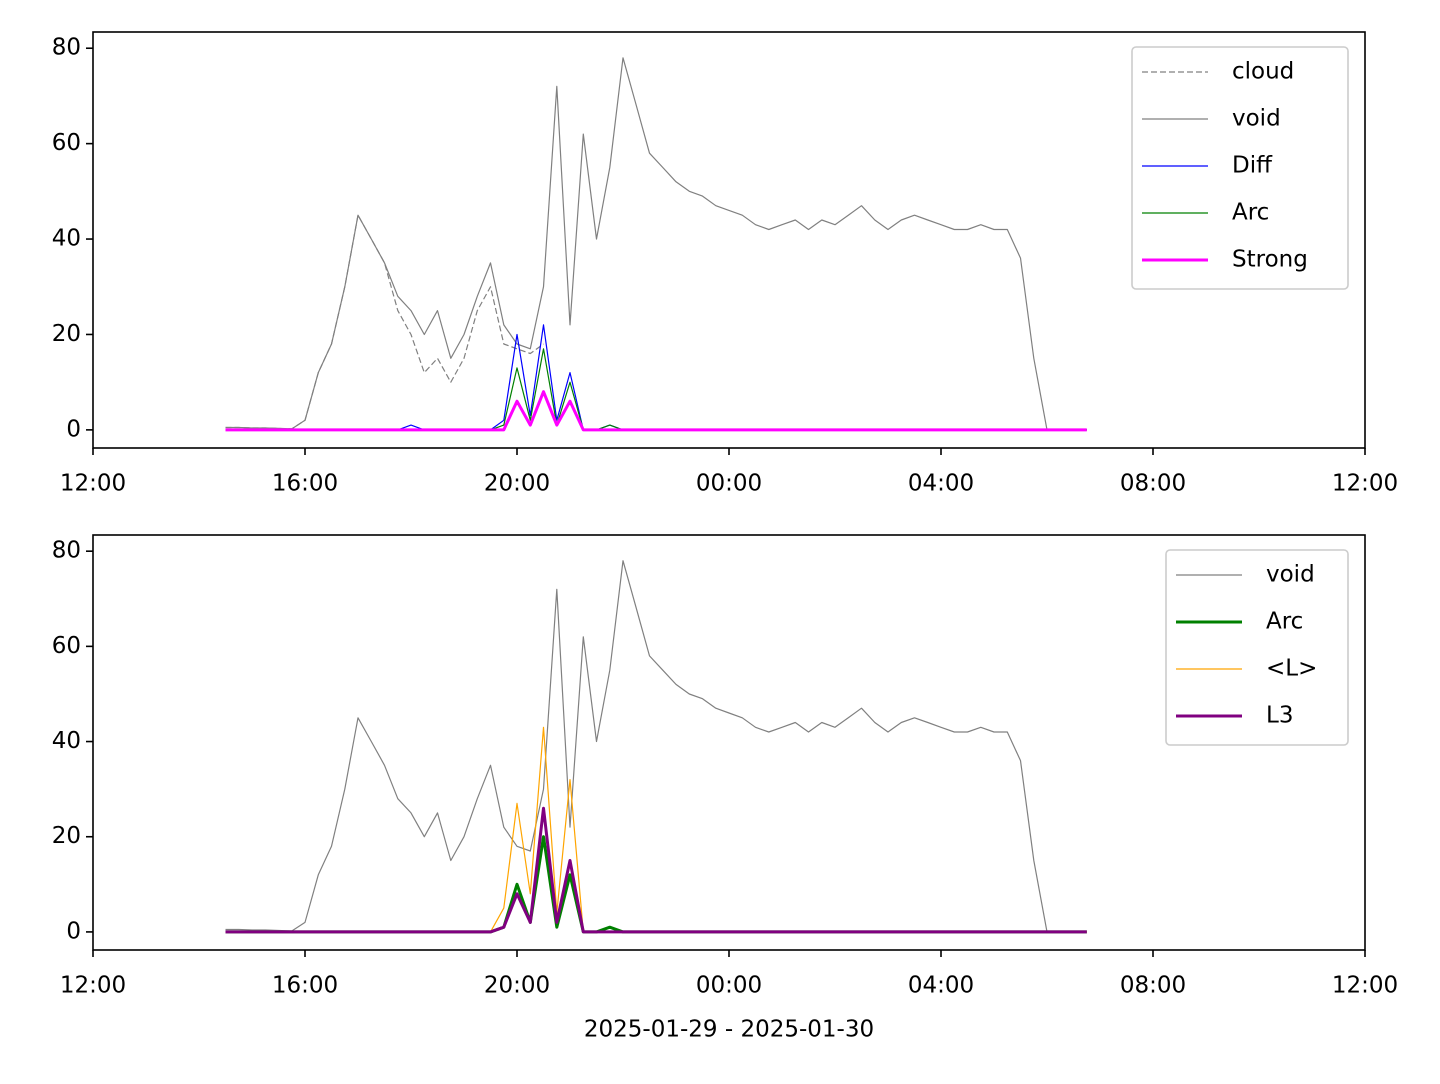  Describe the element at coordinates (1252, 166) in the screenshot. I see `legend-label: Diff` at that location.